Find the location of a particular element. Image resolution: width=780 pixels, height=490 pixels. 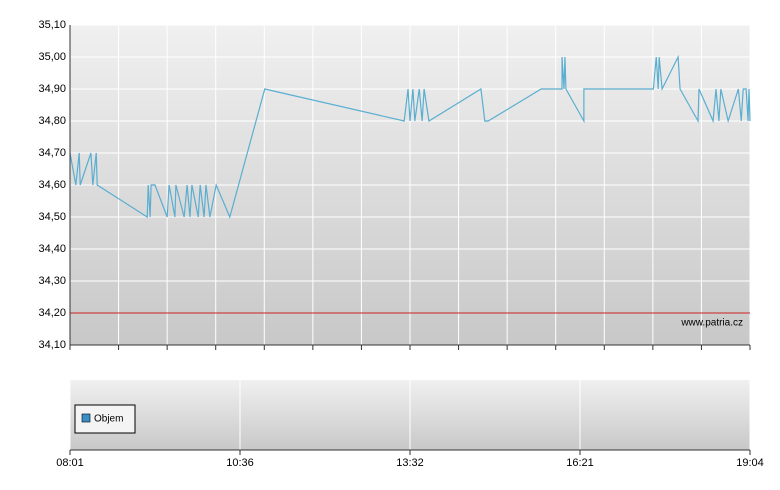

y-tick-label: 35,00 is located at coordinates (52, 57).